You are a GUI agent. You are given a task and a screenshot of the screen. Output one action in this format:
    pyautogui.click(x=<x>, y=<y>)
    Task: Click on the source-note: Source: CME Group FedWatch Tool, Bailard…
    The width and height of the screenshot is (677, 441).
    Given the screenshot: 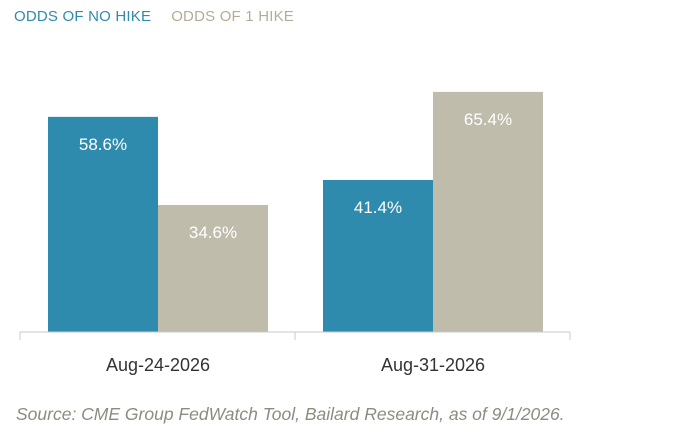 What is the action you would take?
    pyautogui.click(x=290, y=414)
    